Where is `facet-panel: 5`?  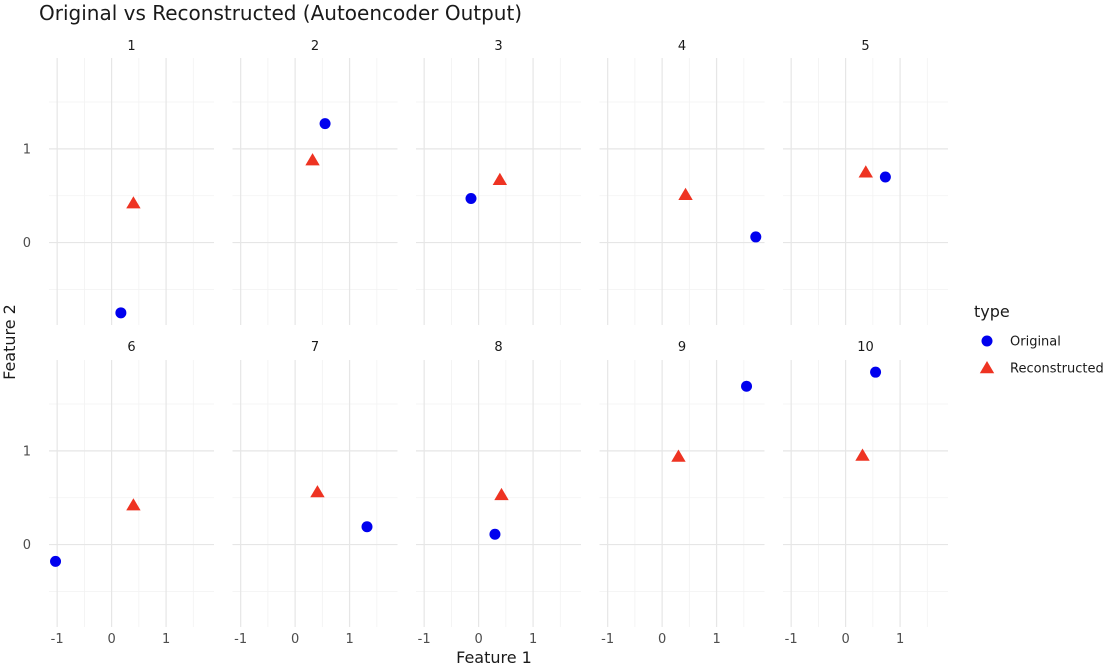 facet-panel: 5 is located at coordinates (865, 182).